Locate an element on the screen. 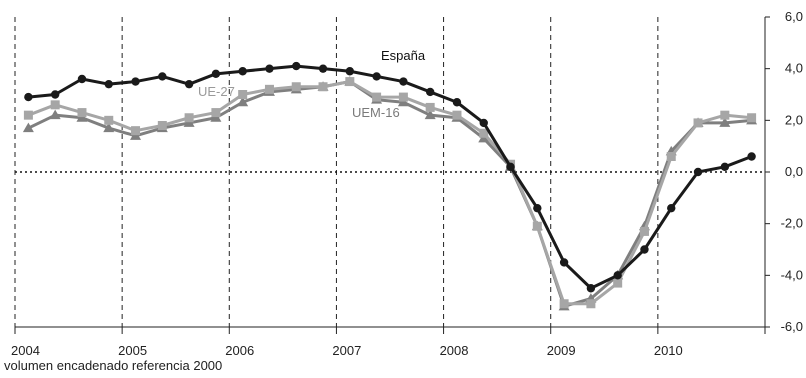  y-tick-label: -2,0 is located at coordinates (792, 223).